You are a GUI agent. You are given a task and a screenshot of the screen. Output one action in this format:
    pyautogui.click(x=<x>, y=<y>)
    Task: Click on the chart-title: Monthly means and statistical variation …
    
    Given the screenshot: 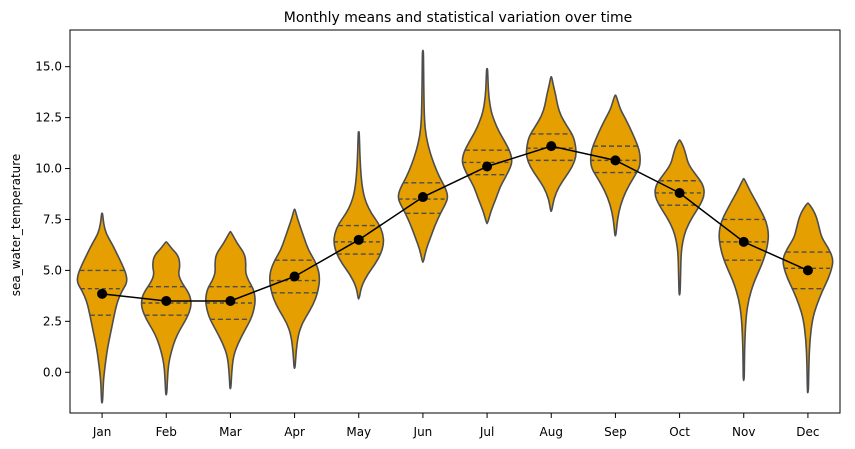 What is the action you would take?
    pyautogui.click(x=458, y=18)
    